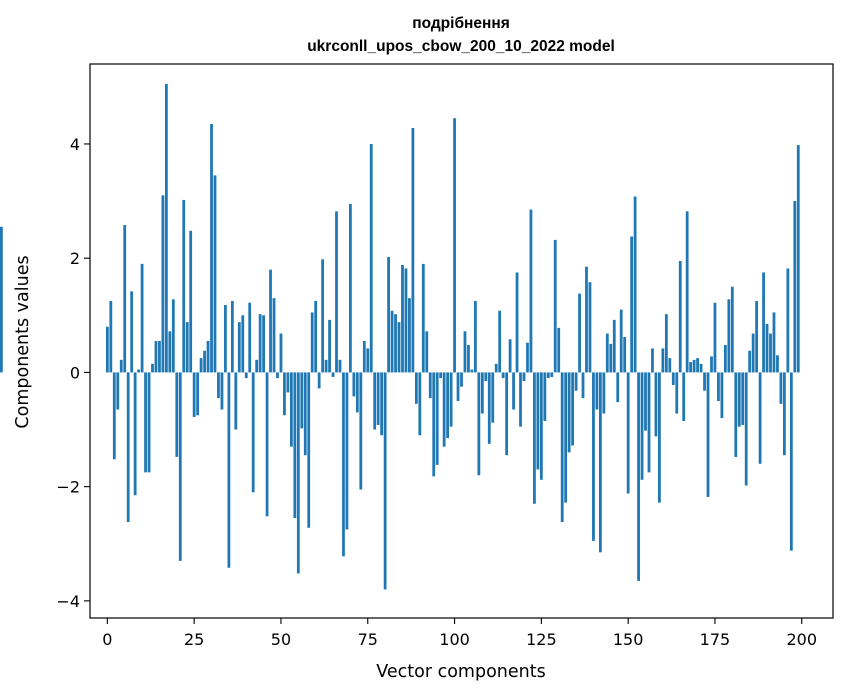 The width and height of the screenshot is (847, 696). Describe the element at coordinates (459, 633) in the screenshot. I see `x-axis-ticks: 0 25 50 75 100 125 150 175 200` at that location.